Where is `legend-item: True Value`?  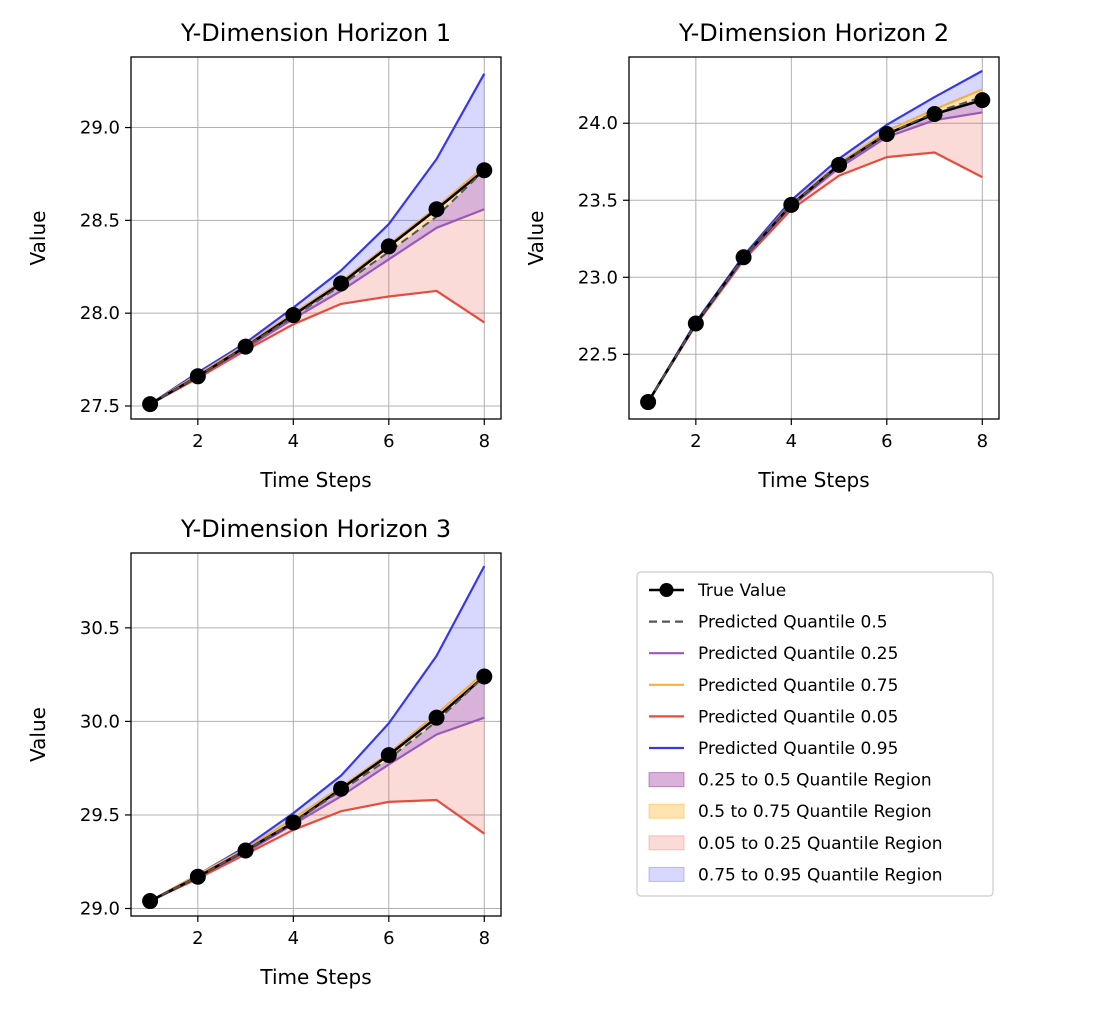 legend-item: True Value is located at coordinates (717, 591).